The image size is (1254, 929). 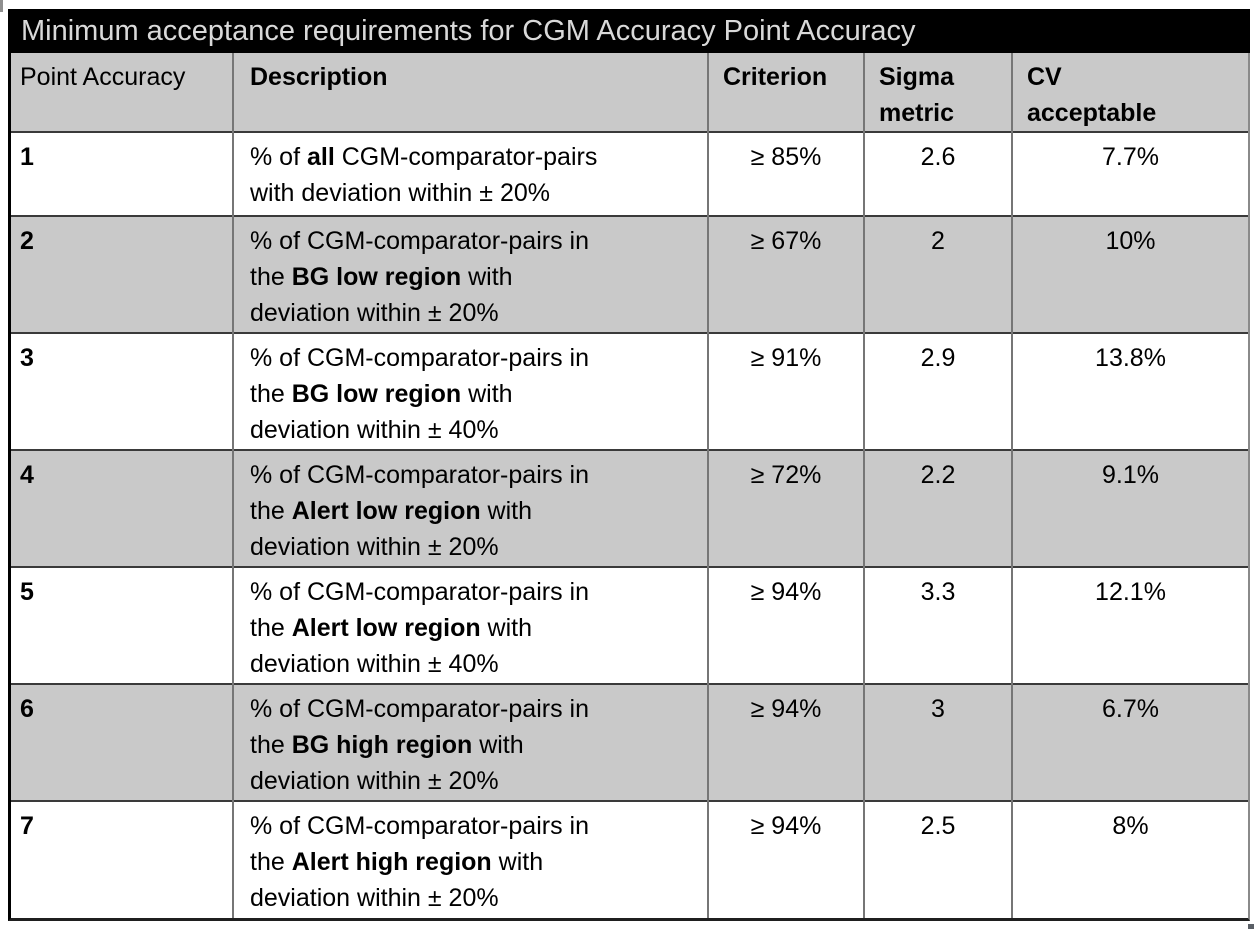 What do you see at coordinates (785, 391) in the screenshot?
I see `criterion-value: ≥ 91%` at bounding box center [785, 391].